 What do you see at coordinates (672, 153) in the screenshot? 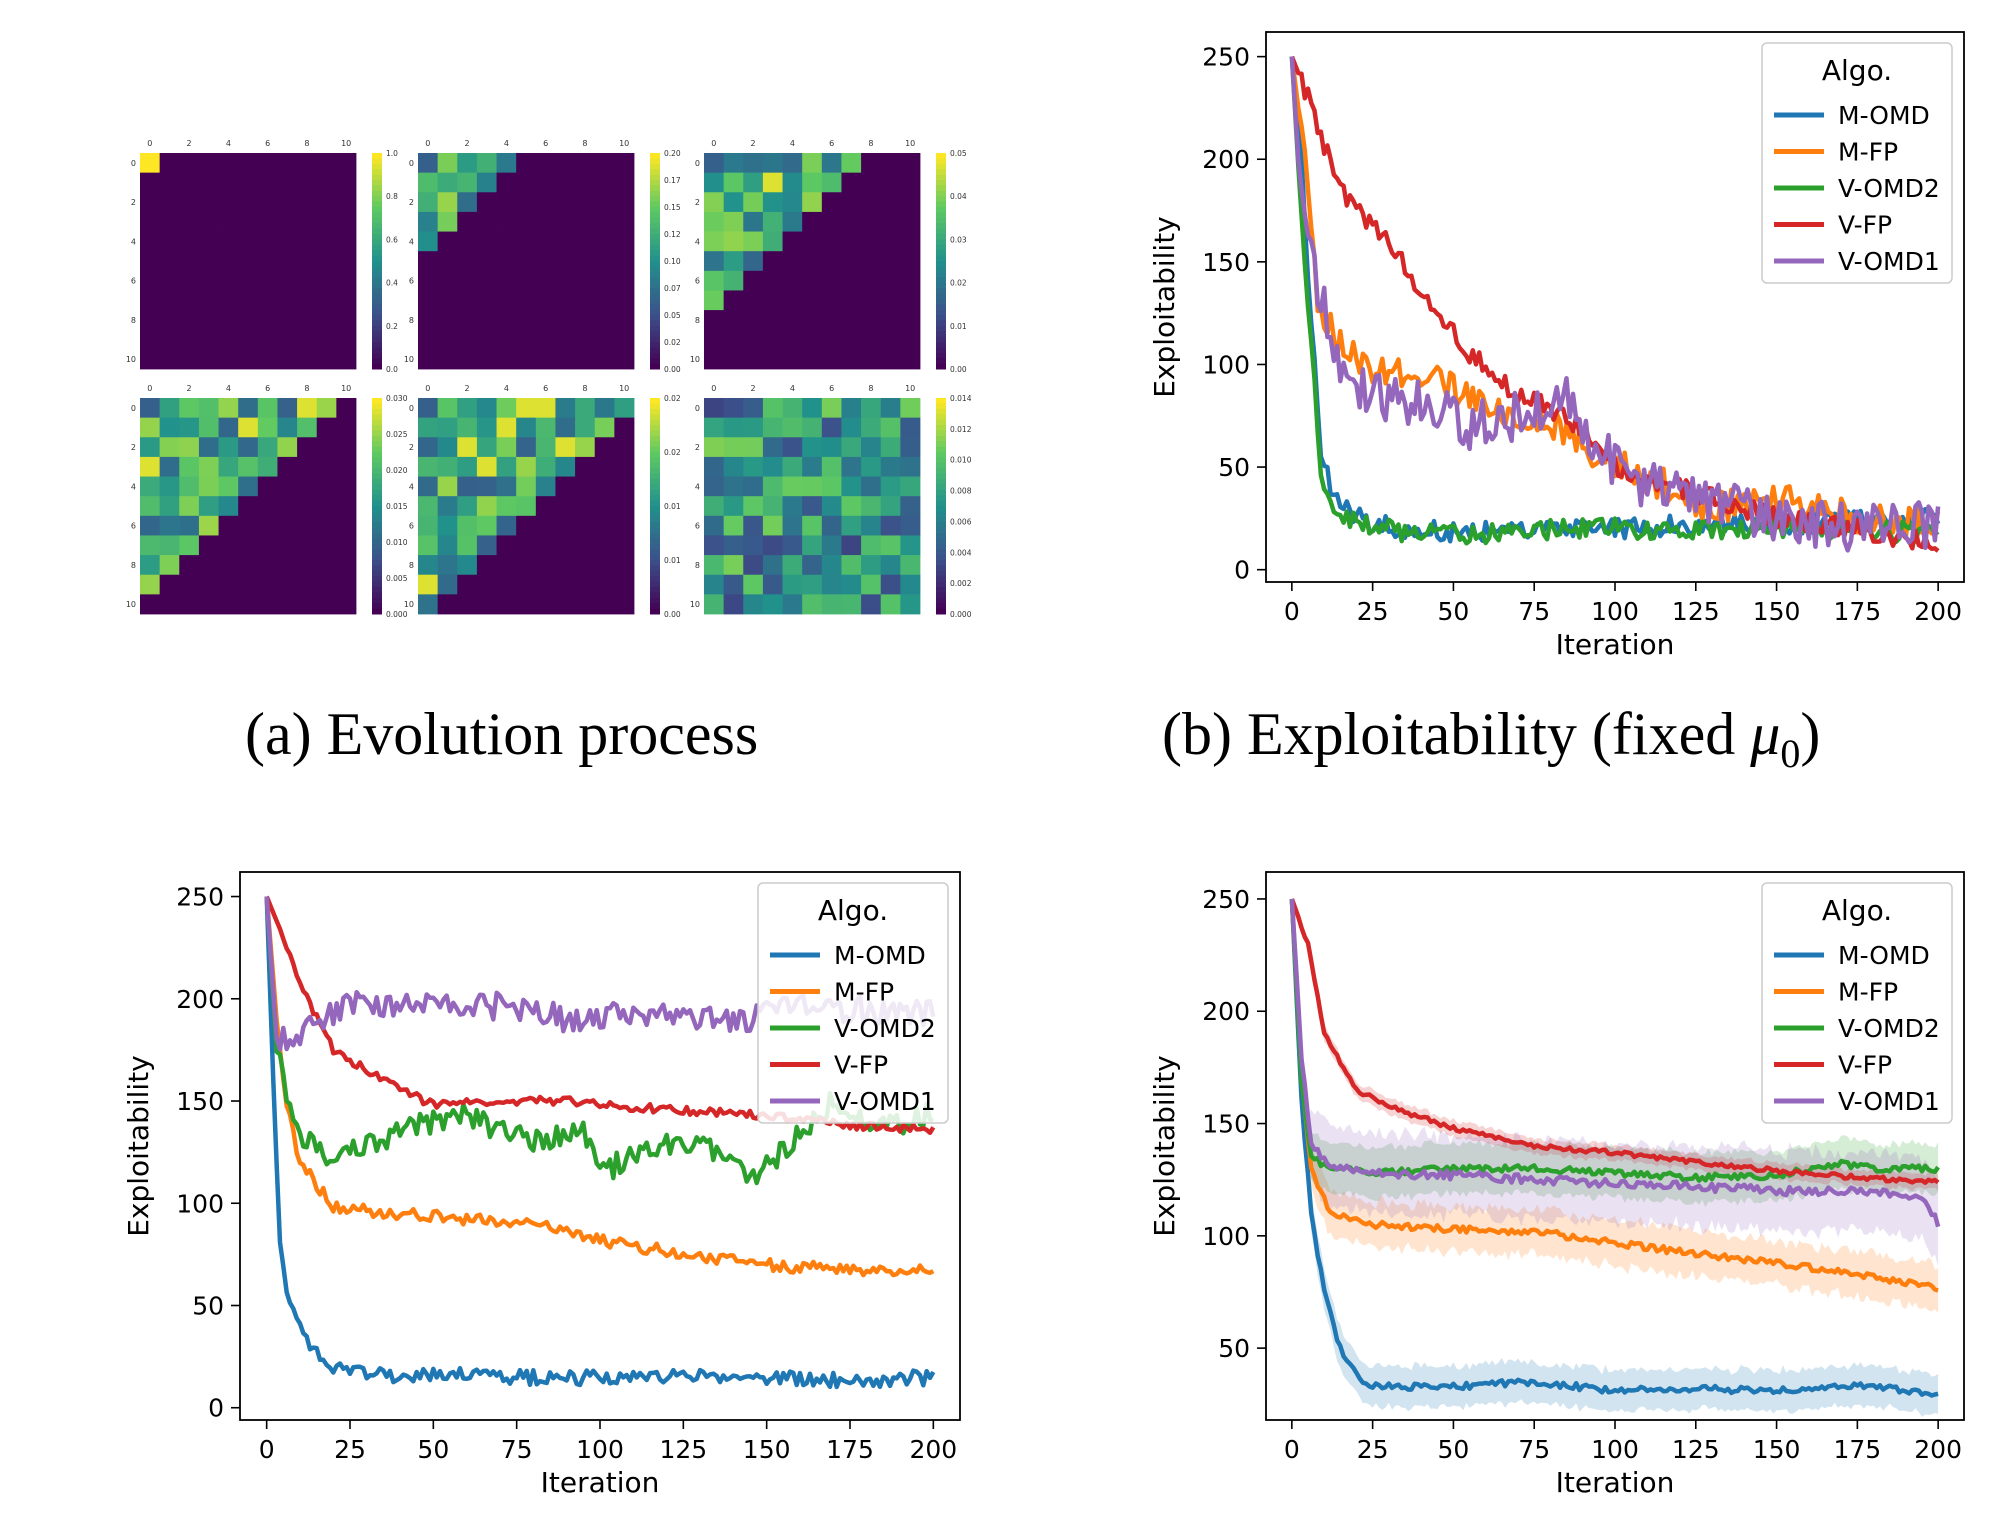
I see `colorbar-tick-label: 0.20` at bounding box center [672, 153].